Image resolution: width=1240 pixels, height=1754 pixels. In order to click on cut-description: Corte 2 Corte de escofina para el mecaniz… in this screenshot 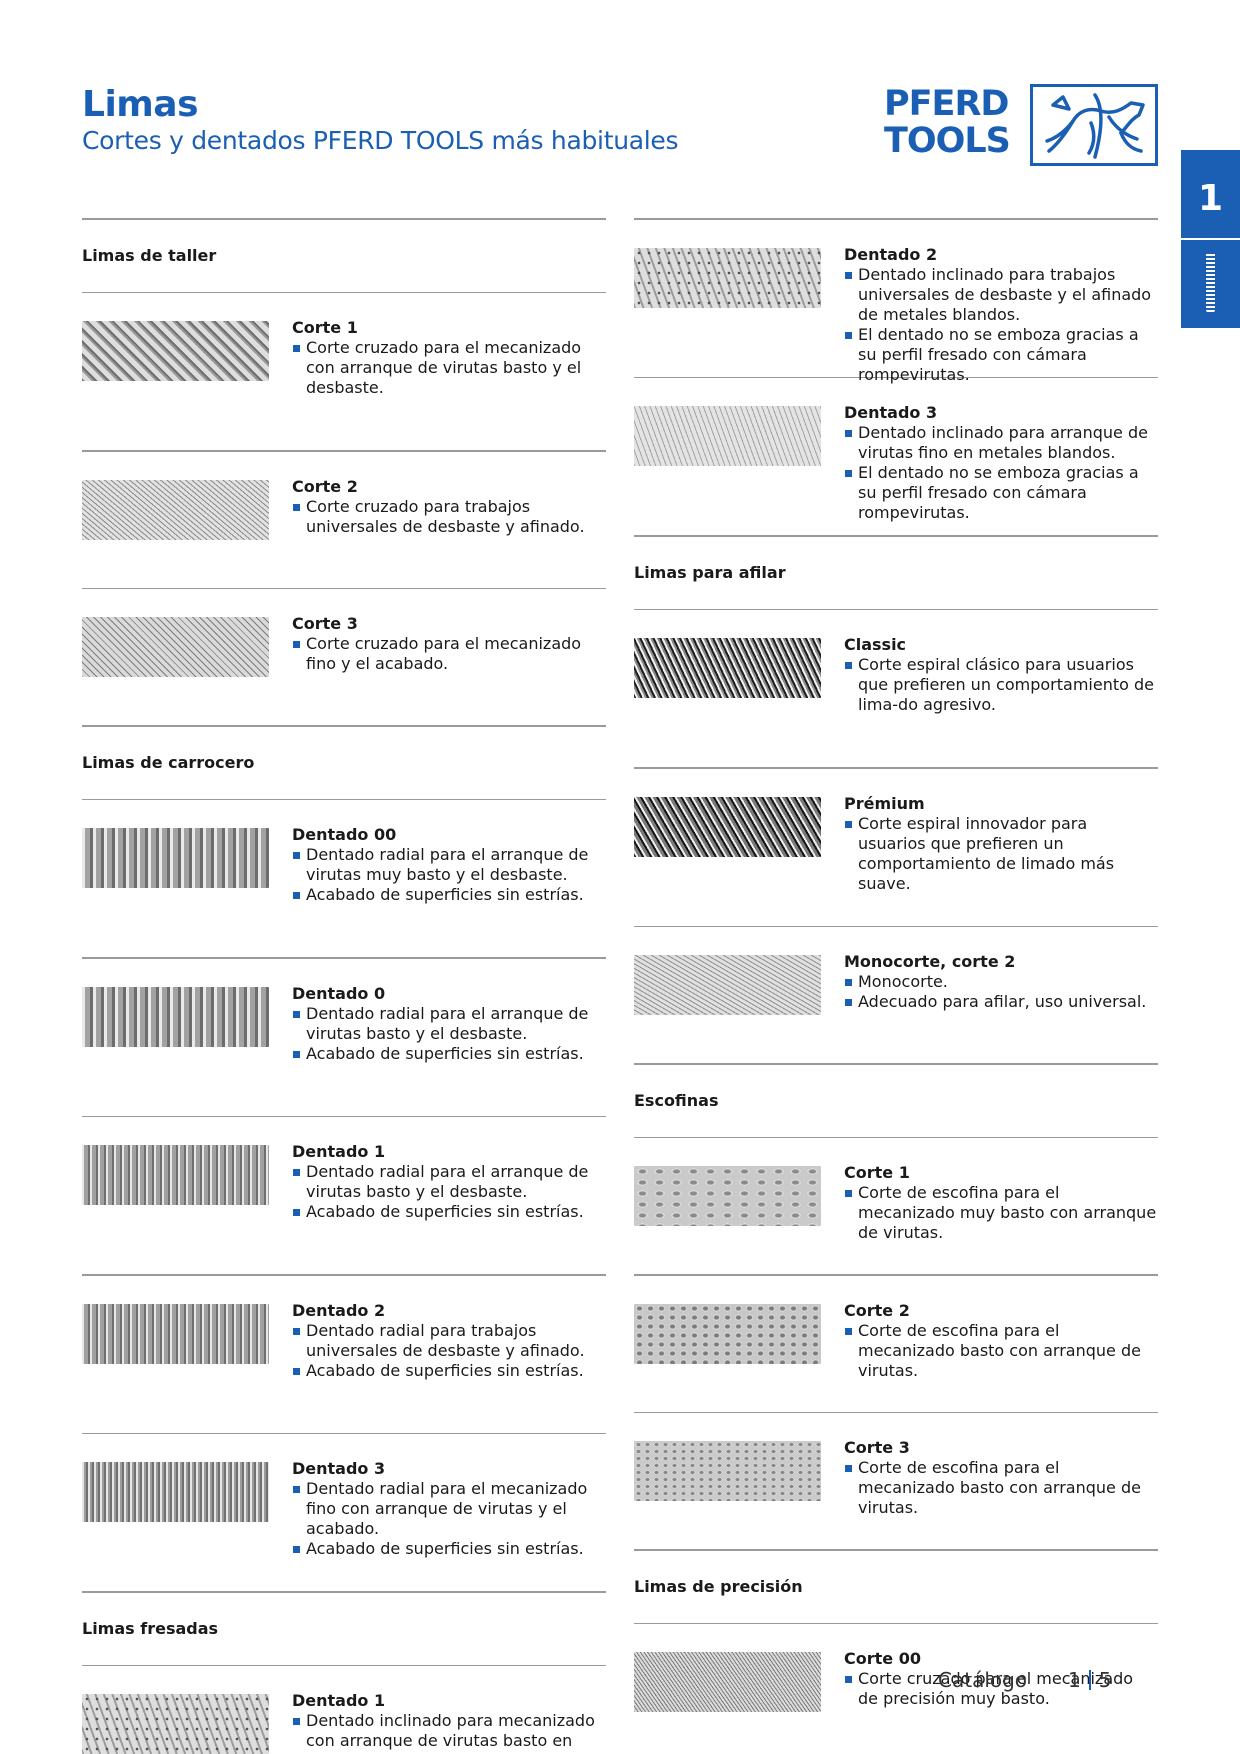, I will do `click(1001, 1341)`.